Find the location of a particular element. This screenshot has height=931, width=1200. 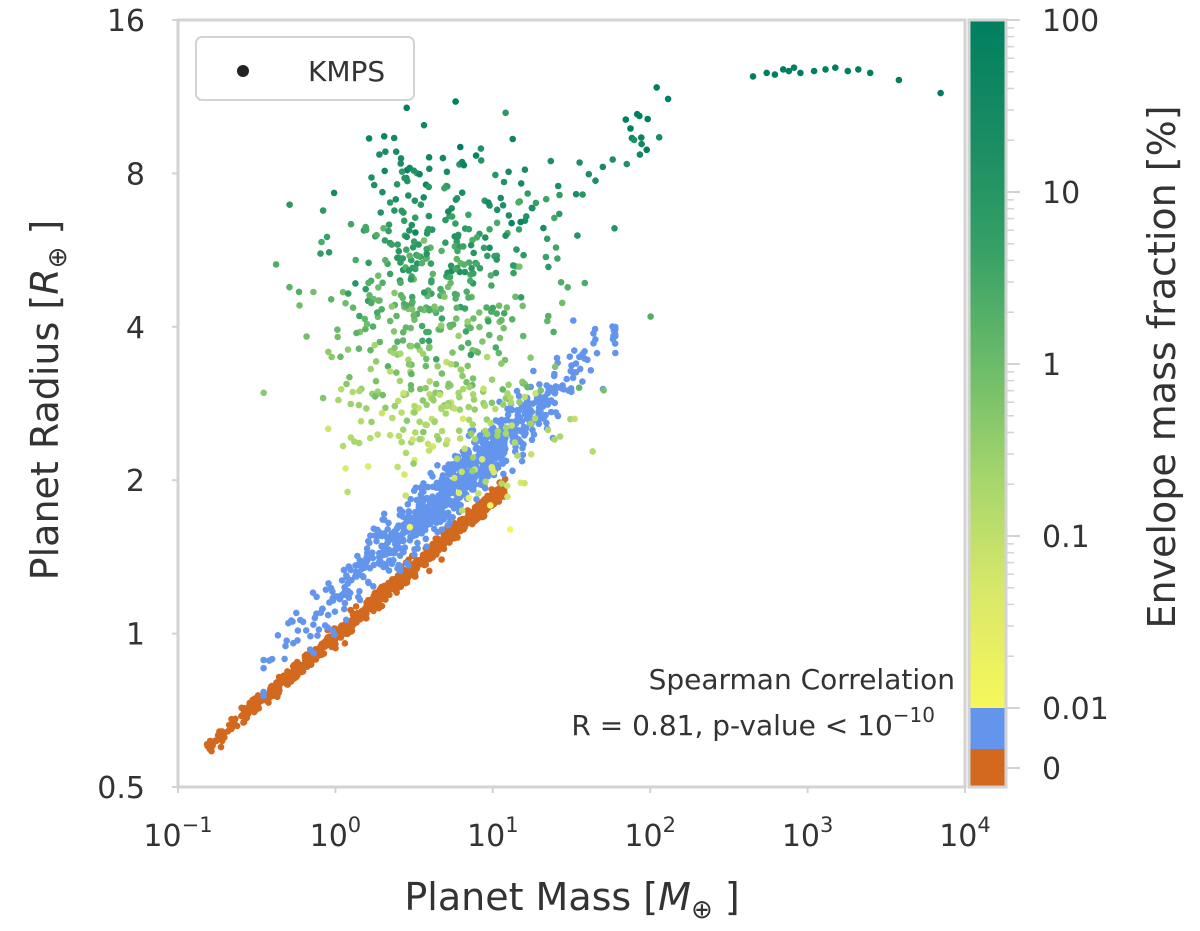

colorbar-label: Envelope mass fraction [%] is located at coordinates (1162, 366).